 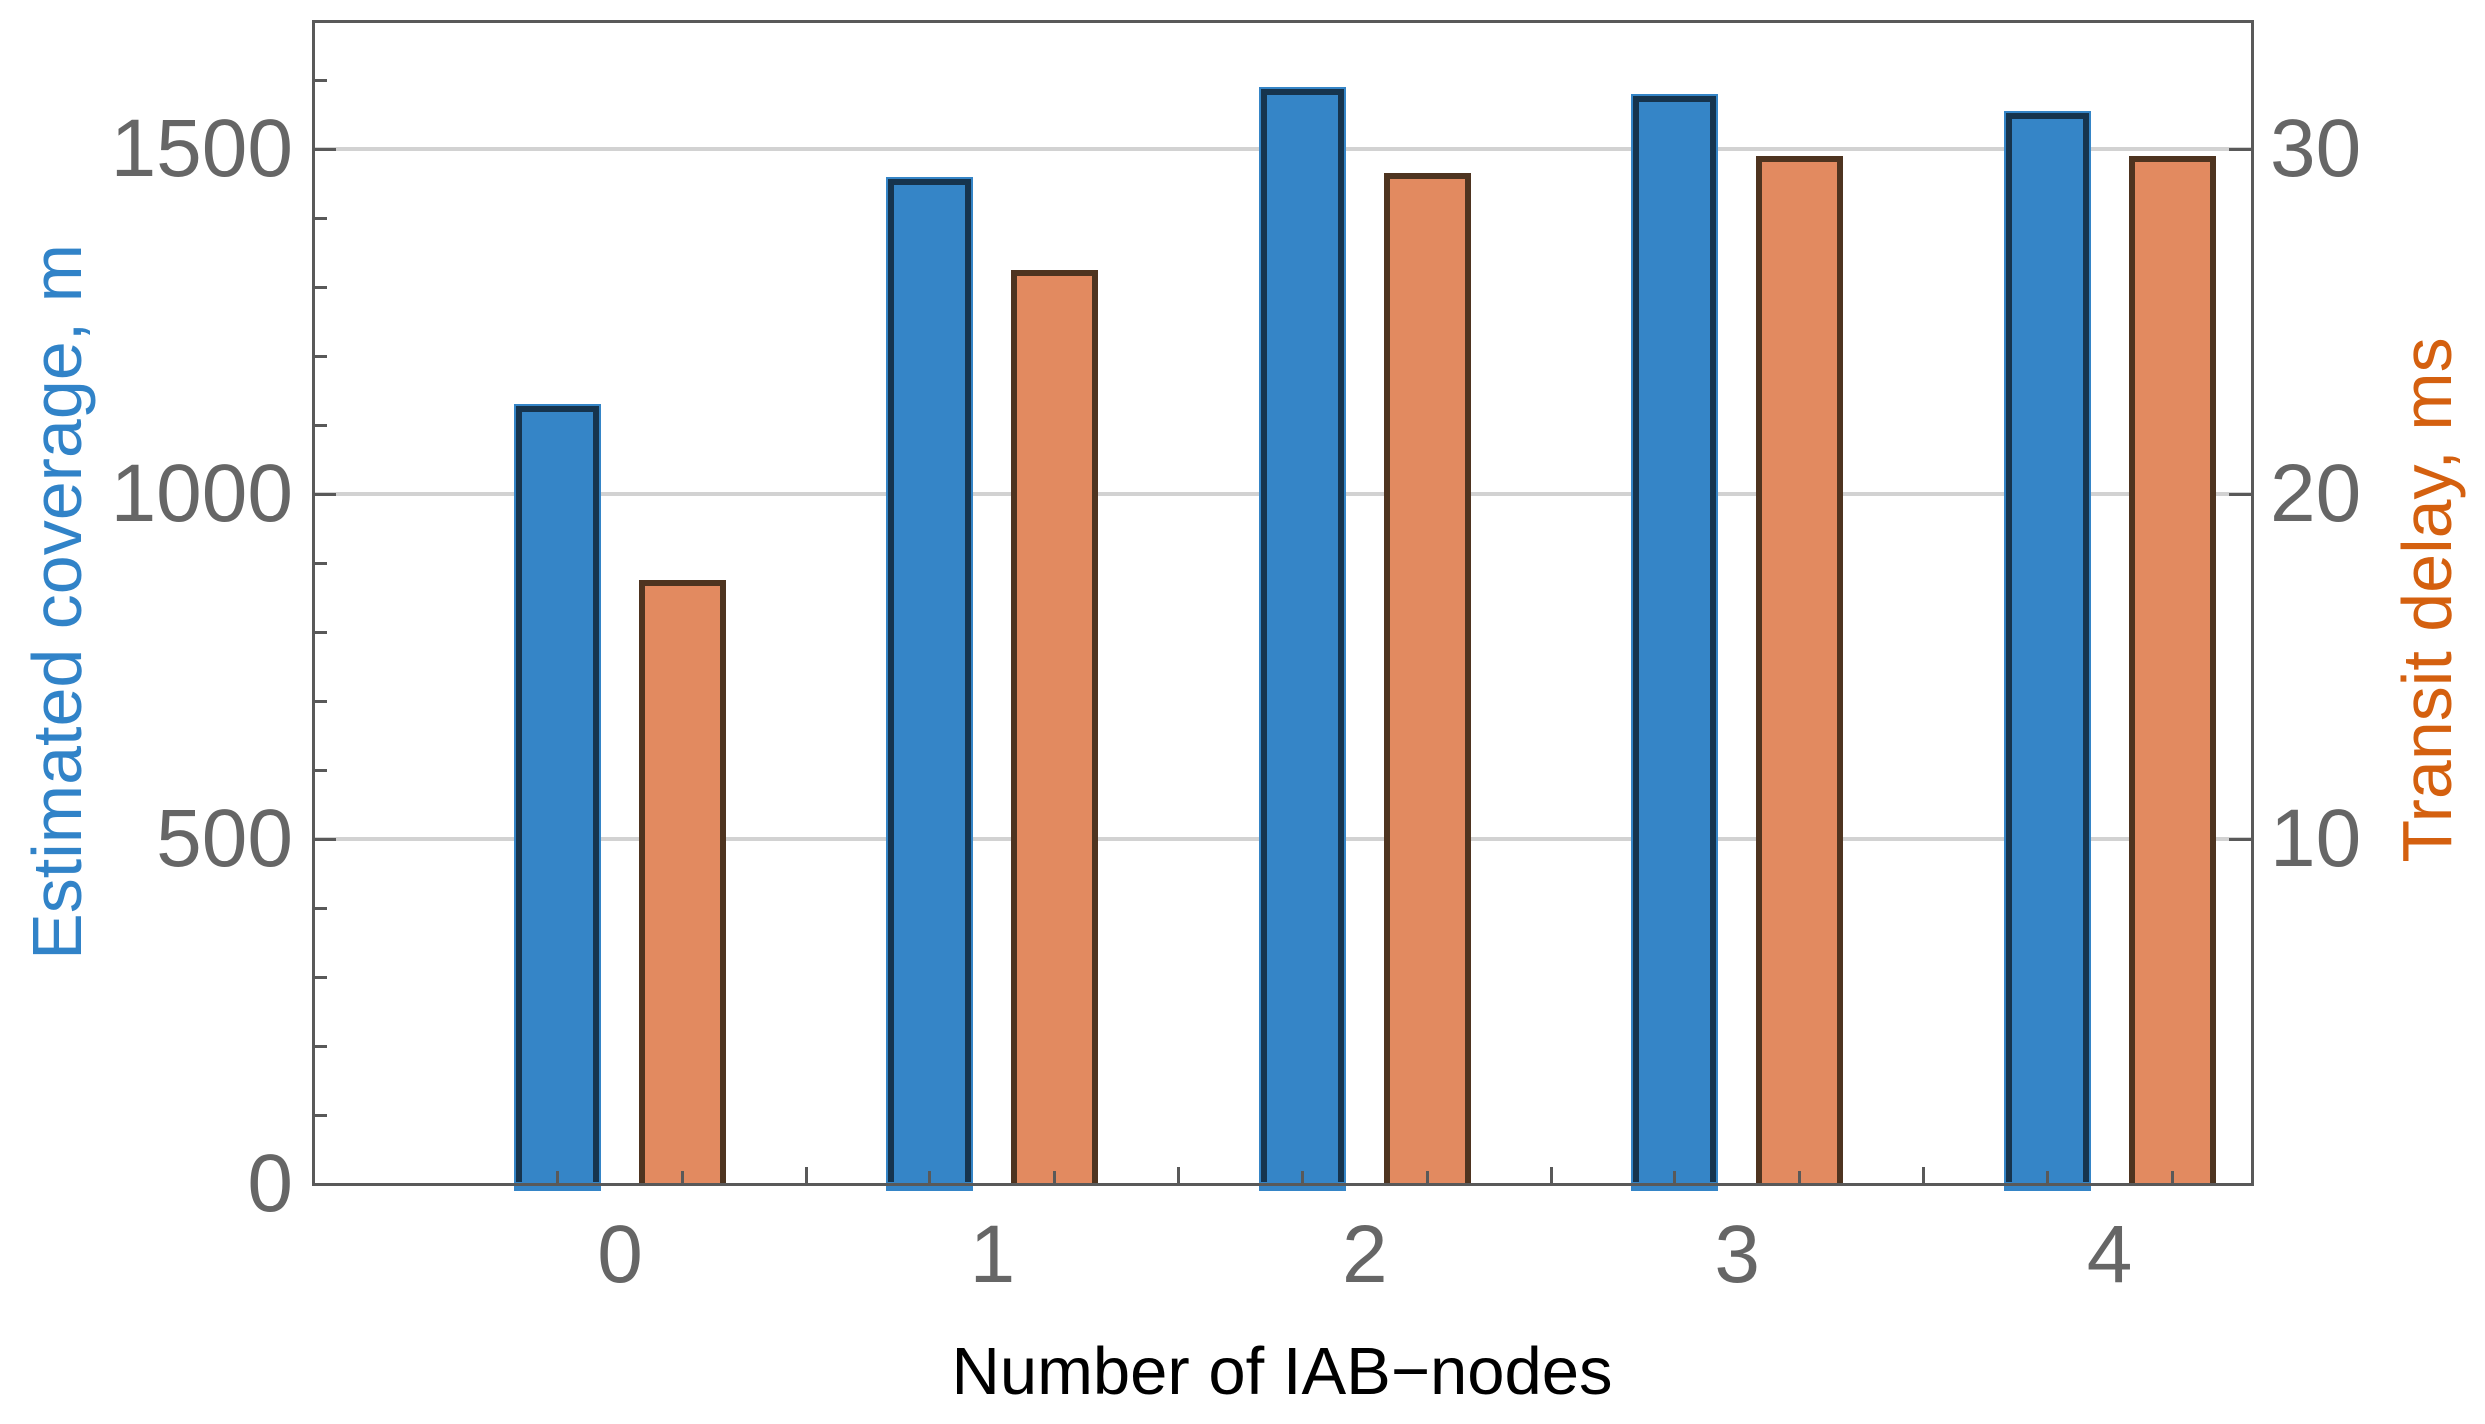 What do you see at coordinates (1364, 1254) in the screenshot?
I see `x-tick-label: 2` at bounding box center [1364, 1254].